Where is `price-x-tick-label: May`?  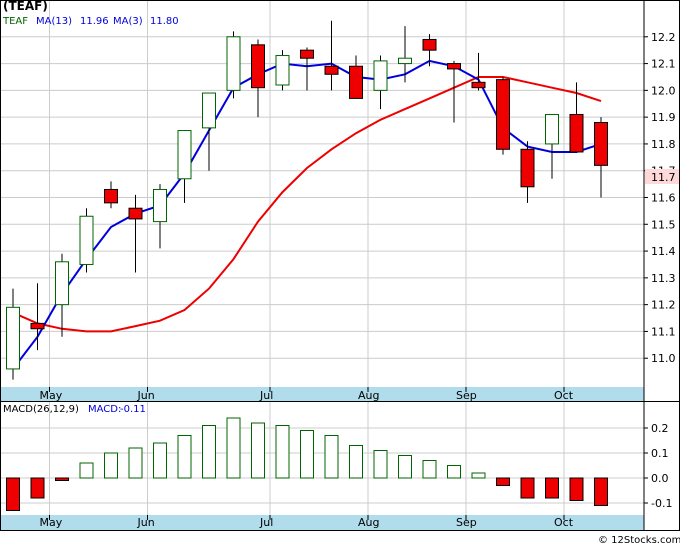 price-x-tick-label: May is located at coordinates (51, 395).